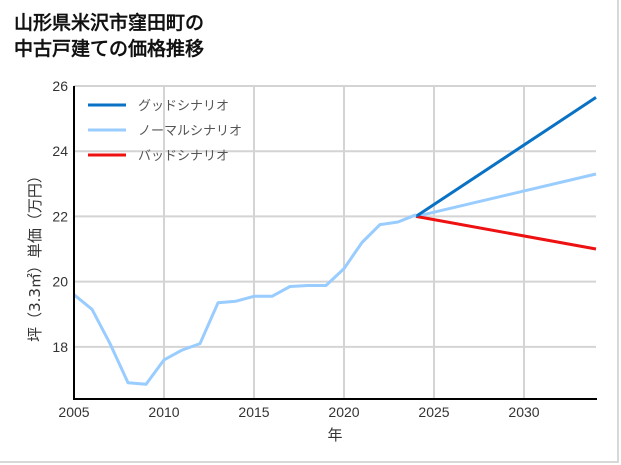 This screenshot has height=465, width=621. I want to click on legend-label: バッドシナリオ, so click(183, 156).